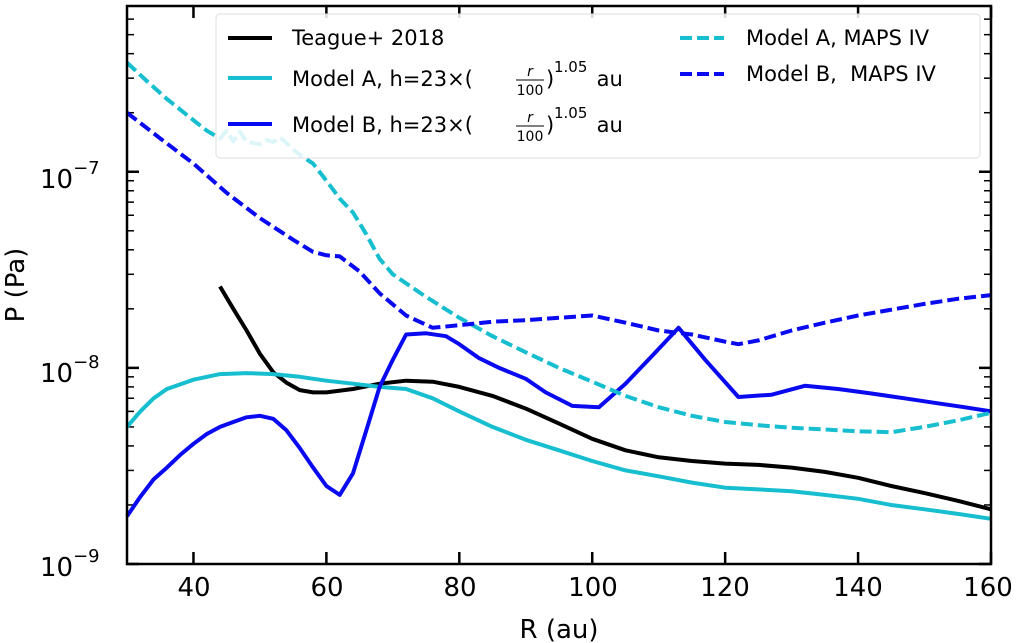 This screenshot has width=1020, height=643. Describe the element at coordinates (16, 285) in the screenshot. I see `y-axis-label: P (Pa)` at that location.